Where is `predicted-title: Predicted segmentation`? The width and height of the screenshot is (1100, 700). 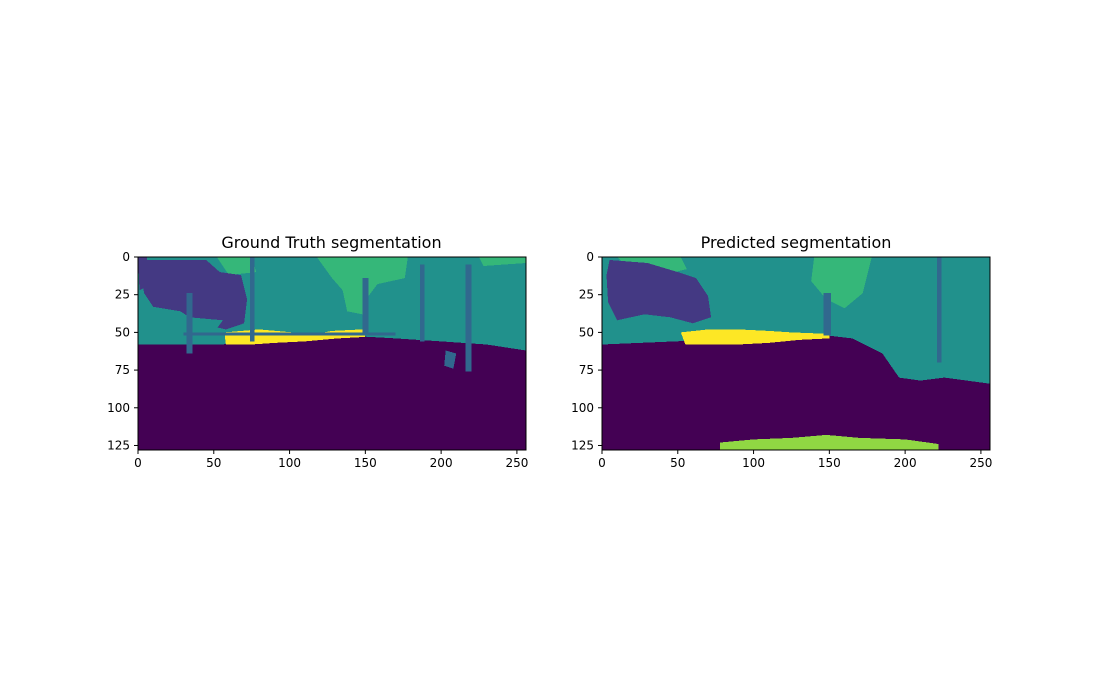 predicted-title: Predicted segmentation is located at coordinates (796, 242).